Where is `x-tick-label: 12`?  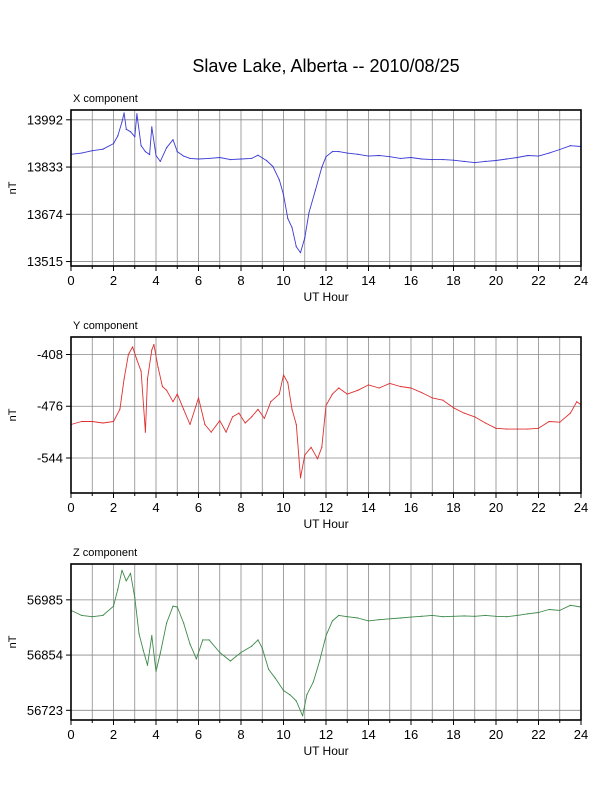 x-tick-label: 12 is located at coordinates (326, 507).